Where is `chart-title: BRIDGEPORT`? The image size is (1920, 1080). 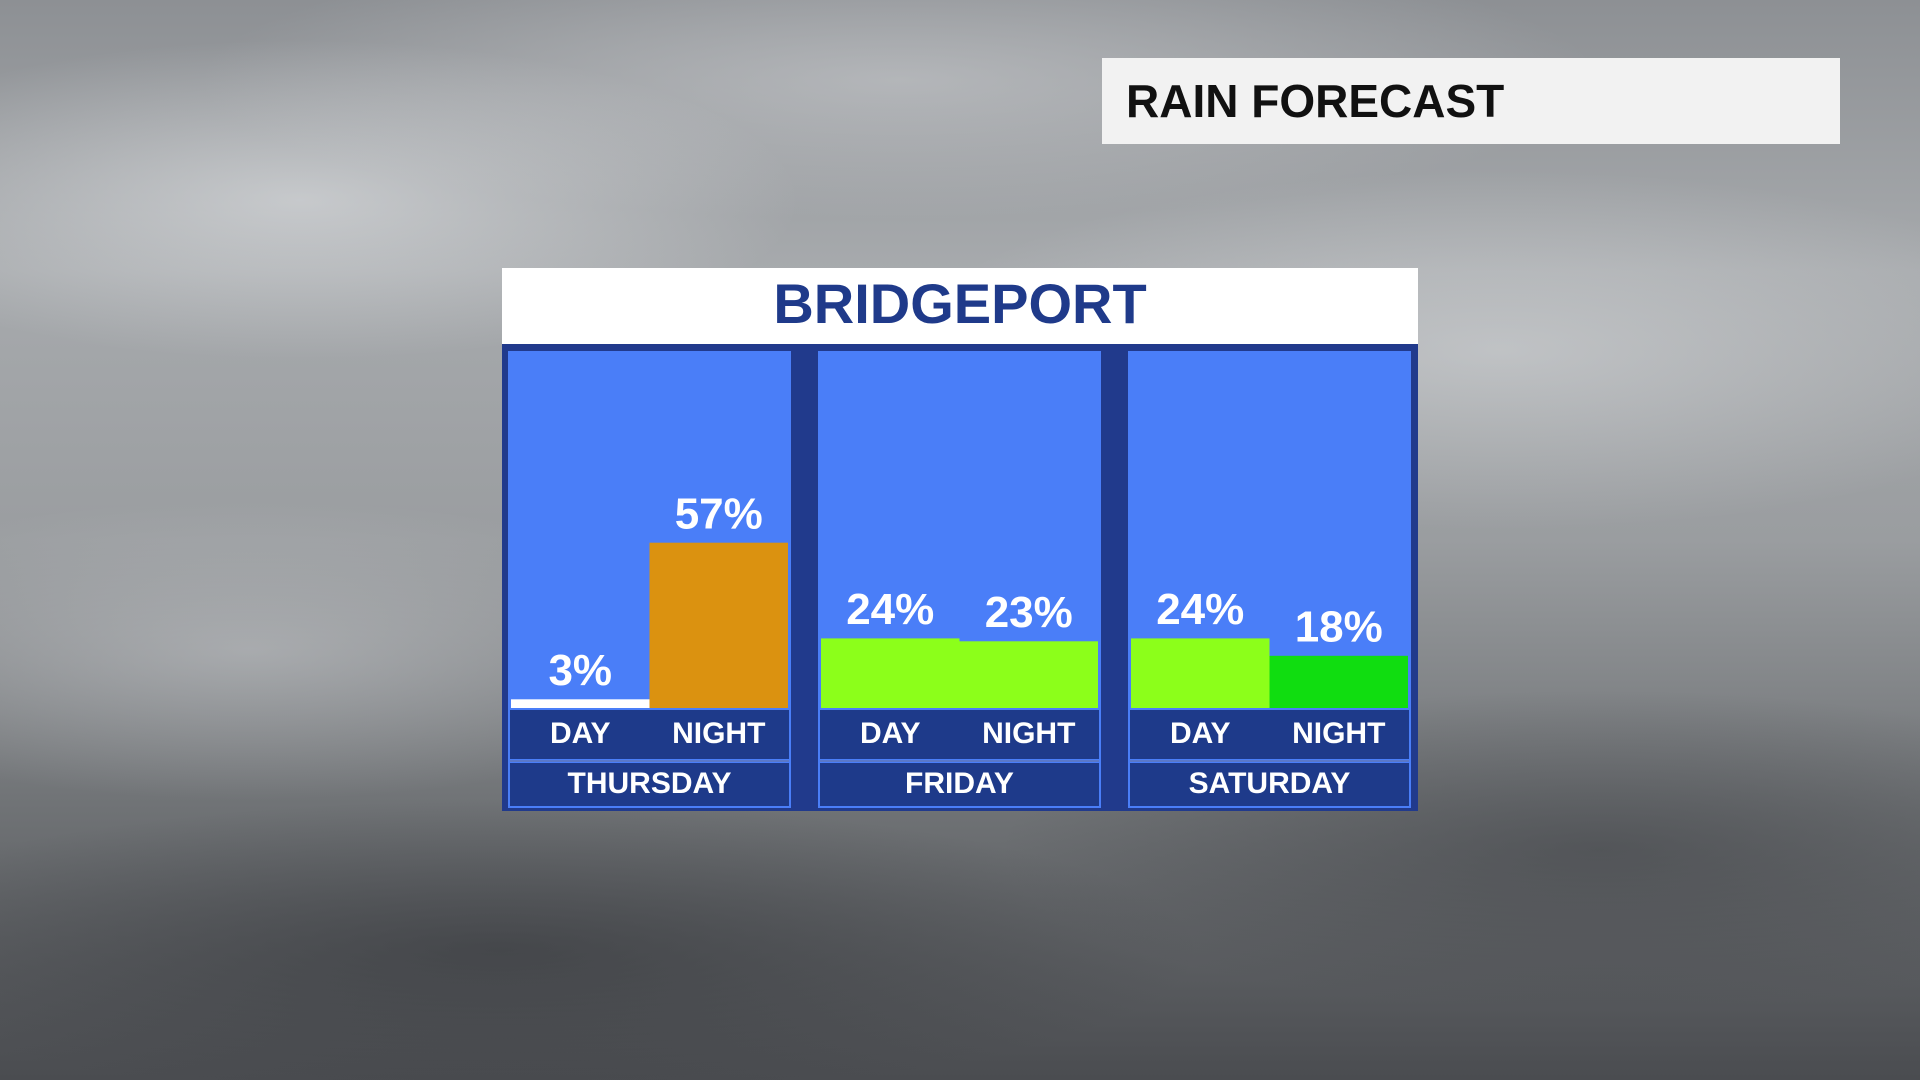 chart-title: BRIDGEPORT is located at coordinates (959, 303).